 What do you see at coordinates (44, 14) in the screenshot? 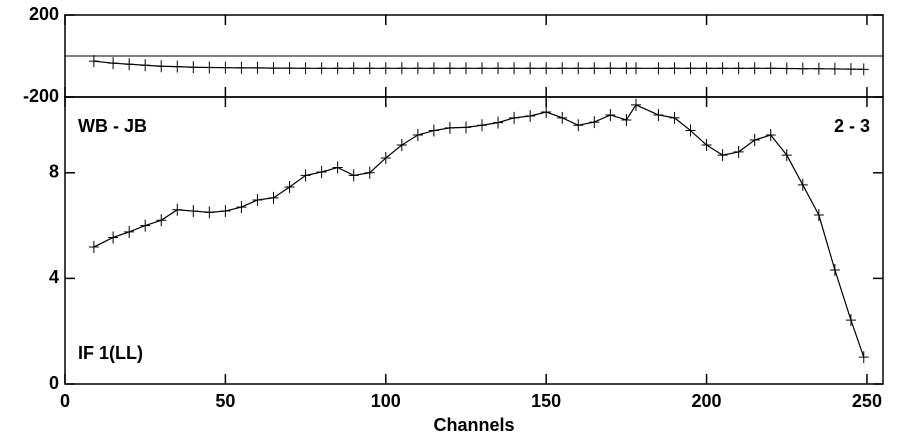
I see `y-tick-label: 200` at bounding box center [44, 14].